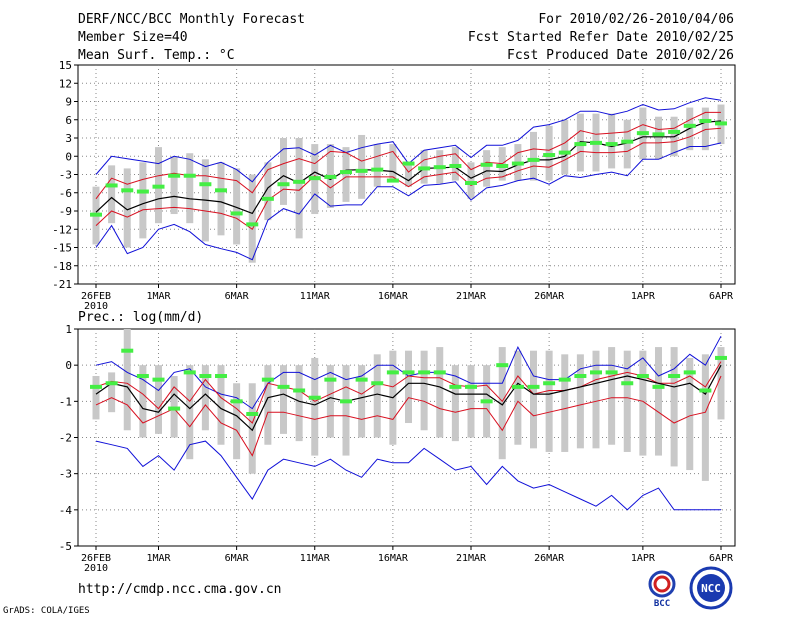 The width and height of the screenshot is (800, 618). I want to click on temp-xtick-year-label: 2010, so click(96, 306).